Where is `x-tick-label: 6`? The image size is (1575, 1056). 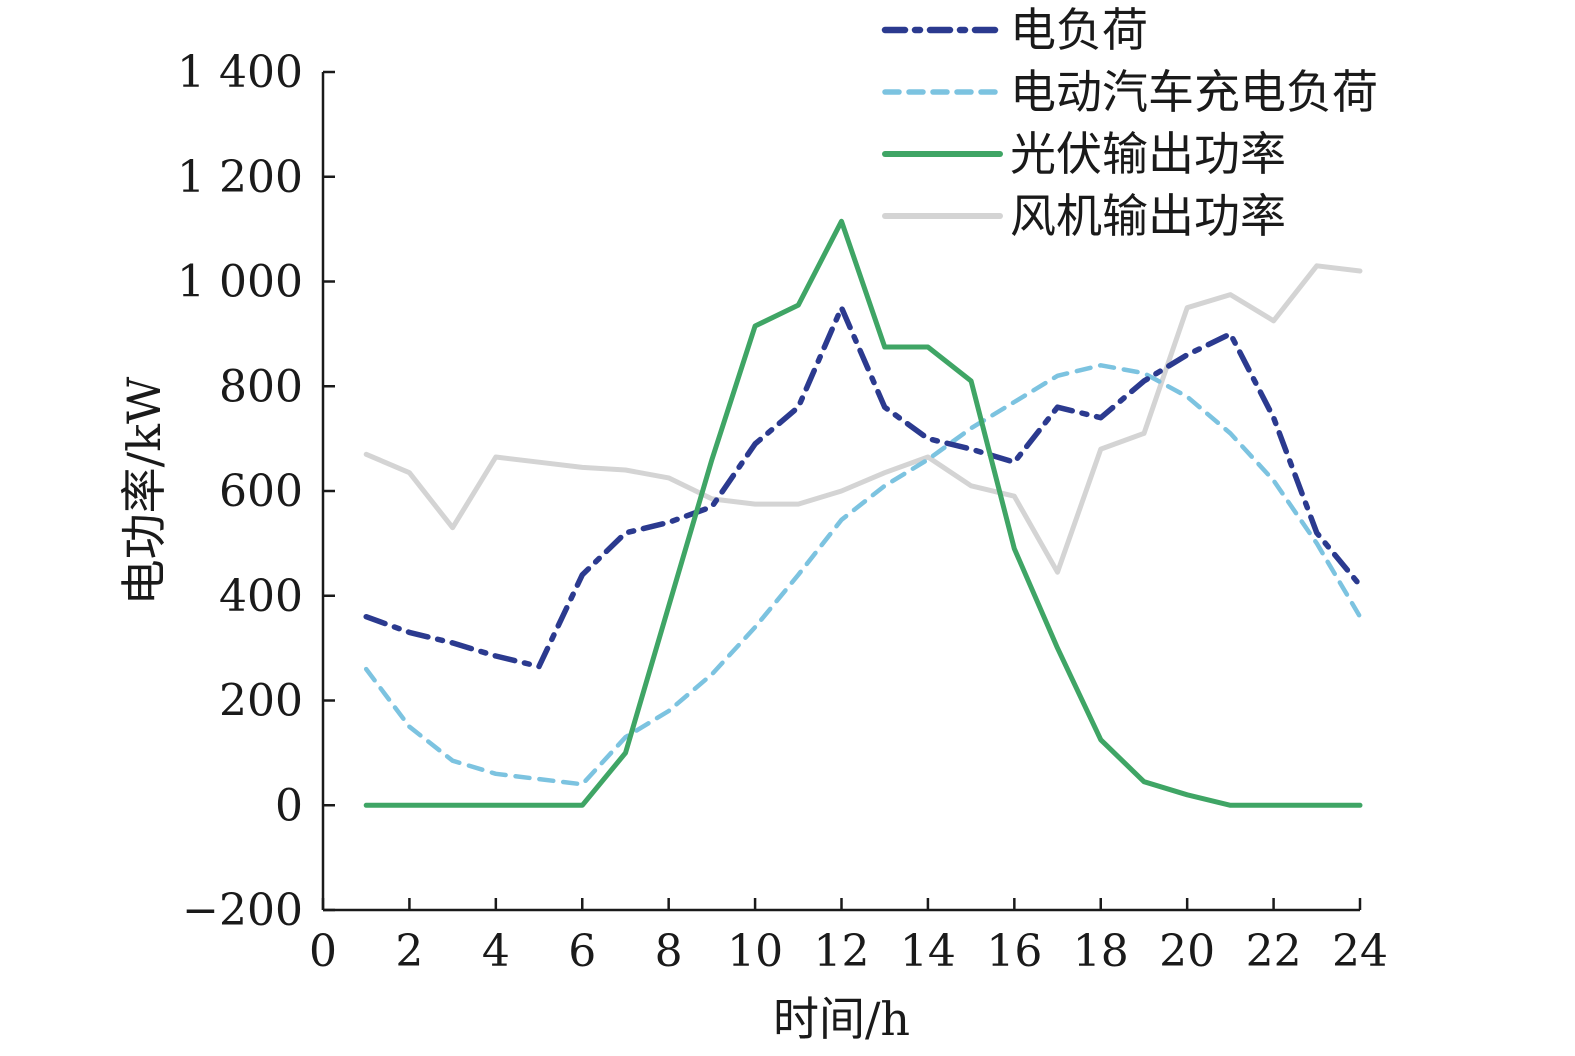 x-tick-label: 6 is located at coordinates (582, 951).